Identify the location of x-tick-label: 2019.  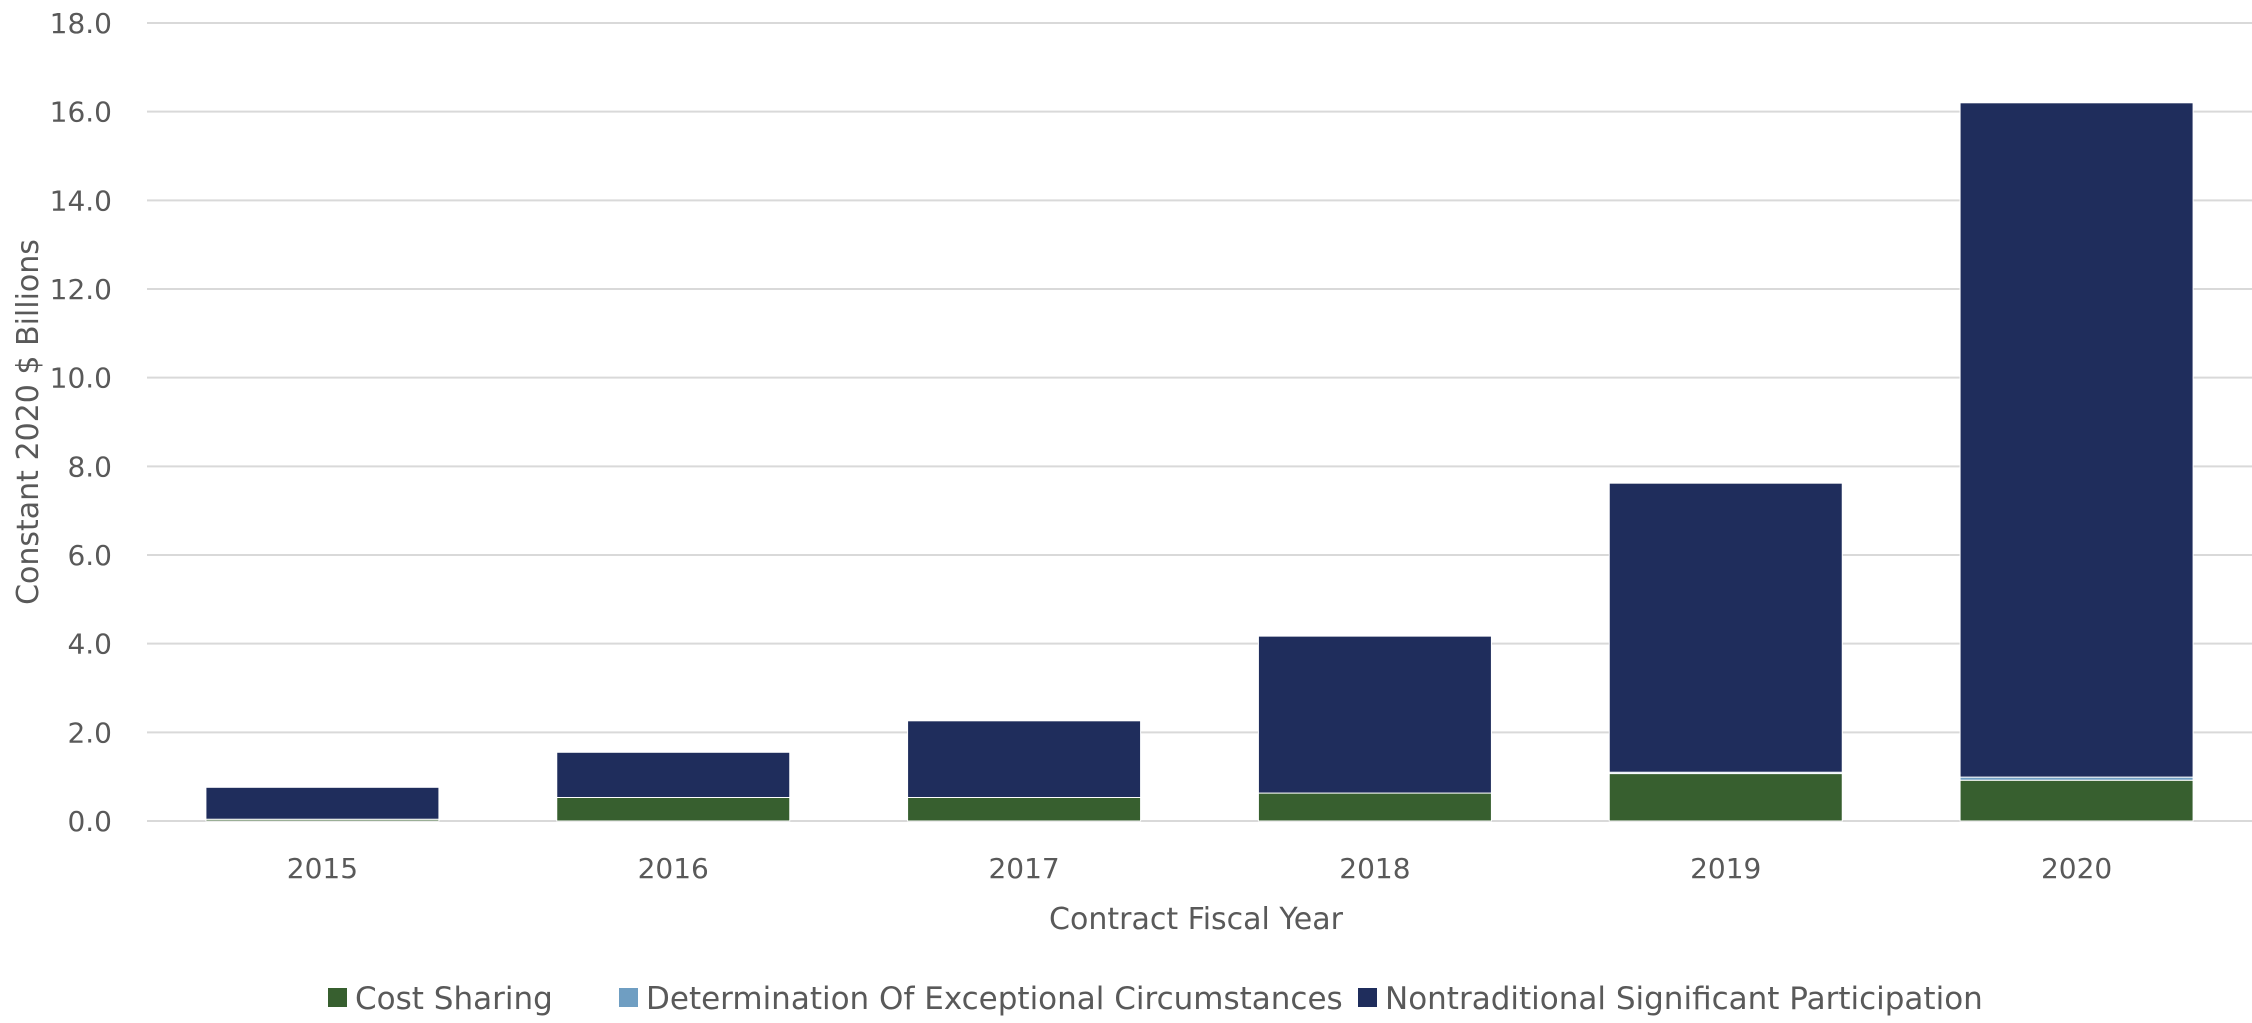
(1725, 868).